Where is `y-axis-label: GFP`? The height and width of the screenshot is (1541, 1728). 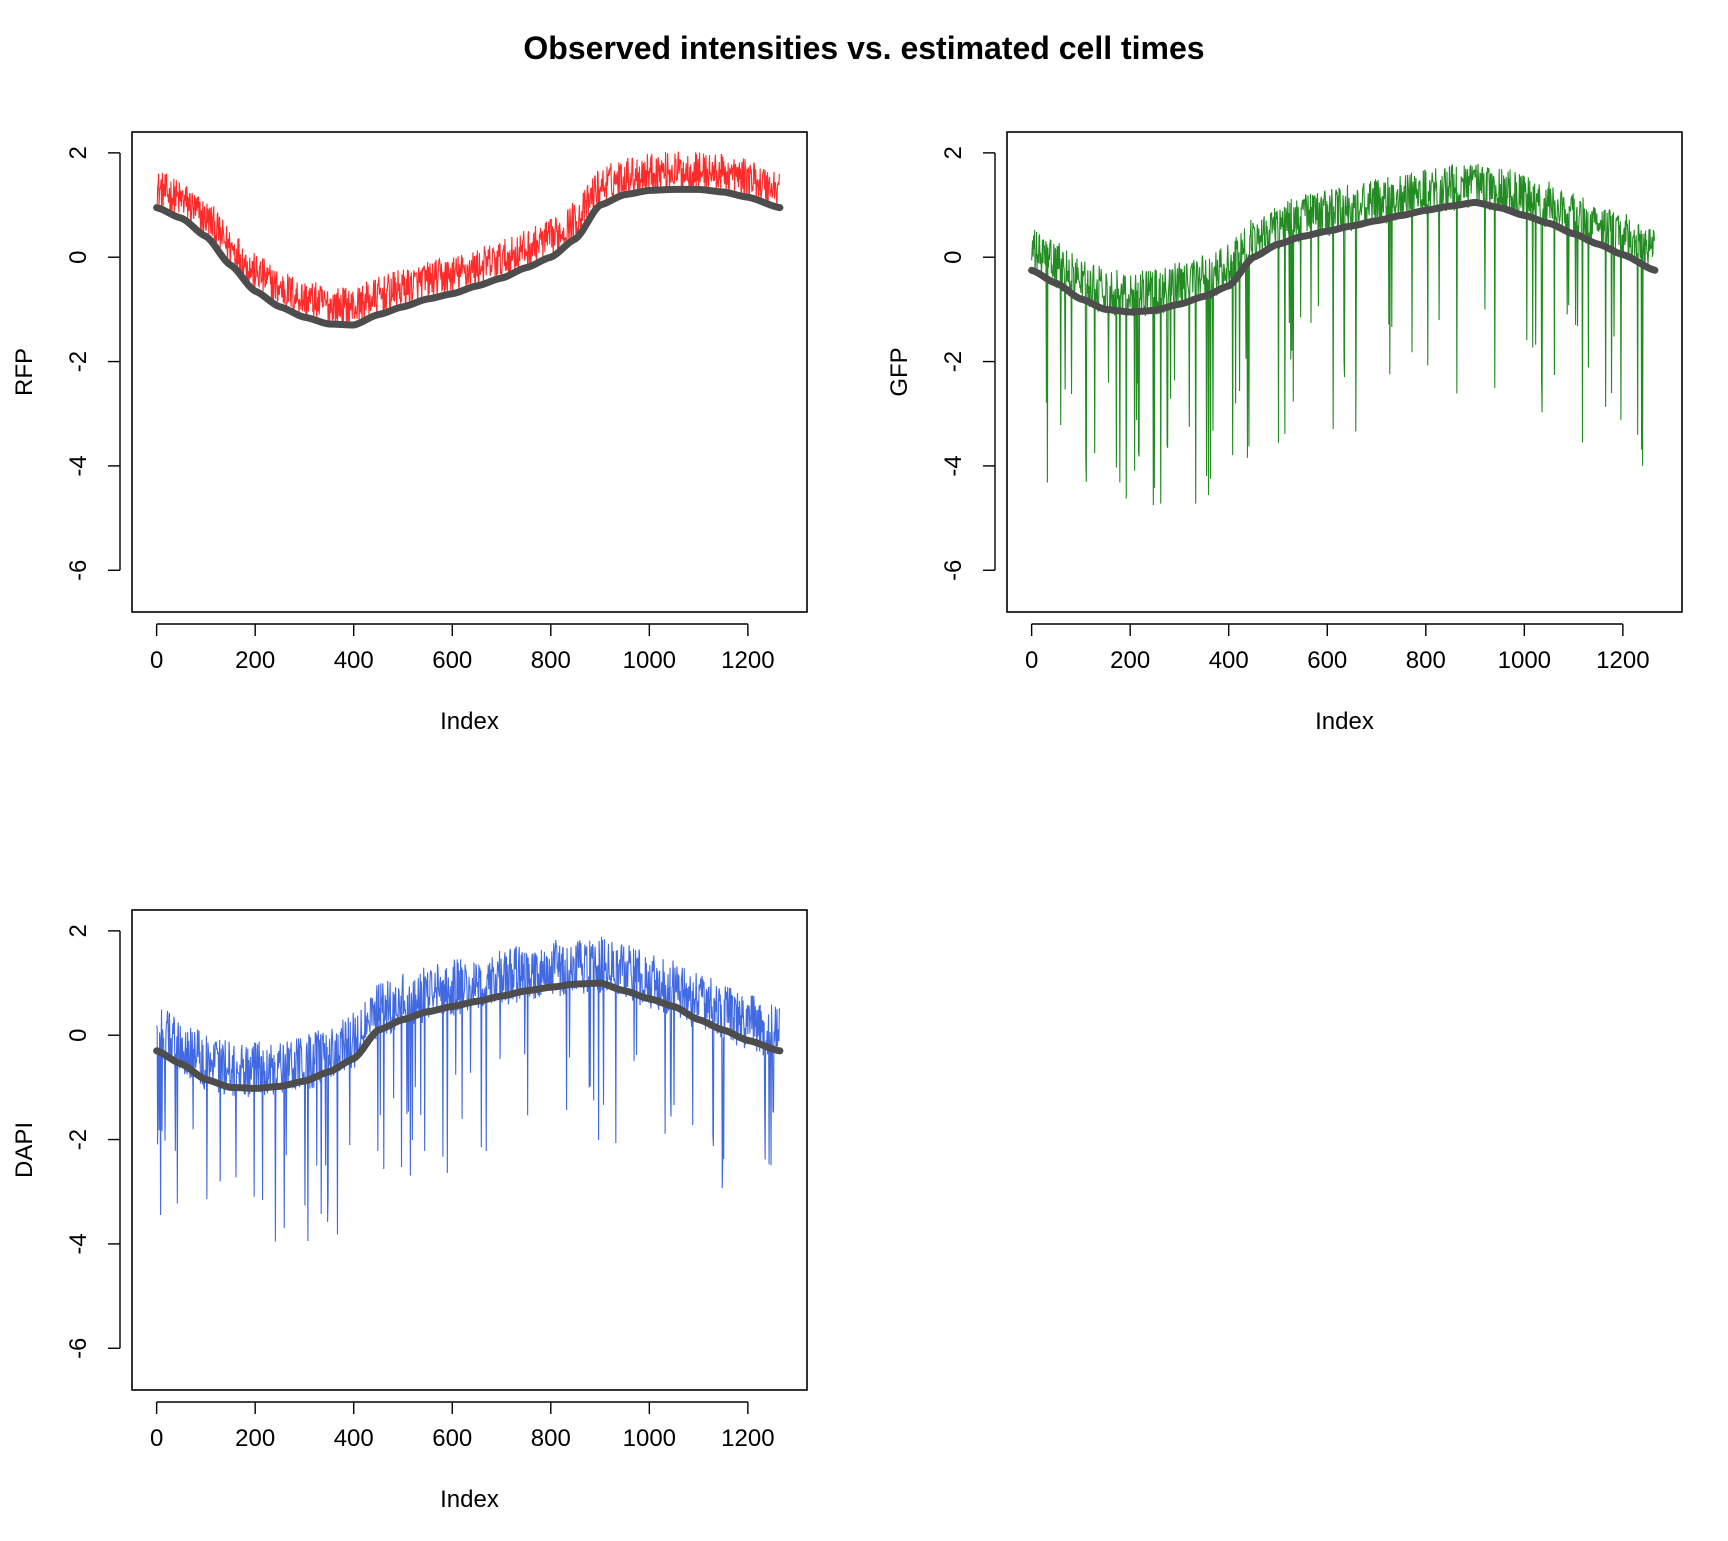 y-axis-label: GFP is located at coordinates (899, 371).